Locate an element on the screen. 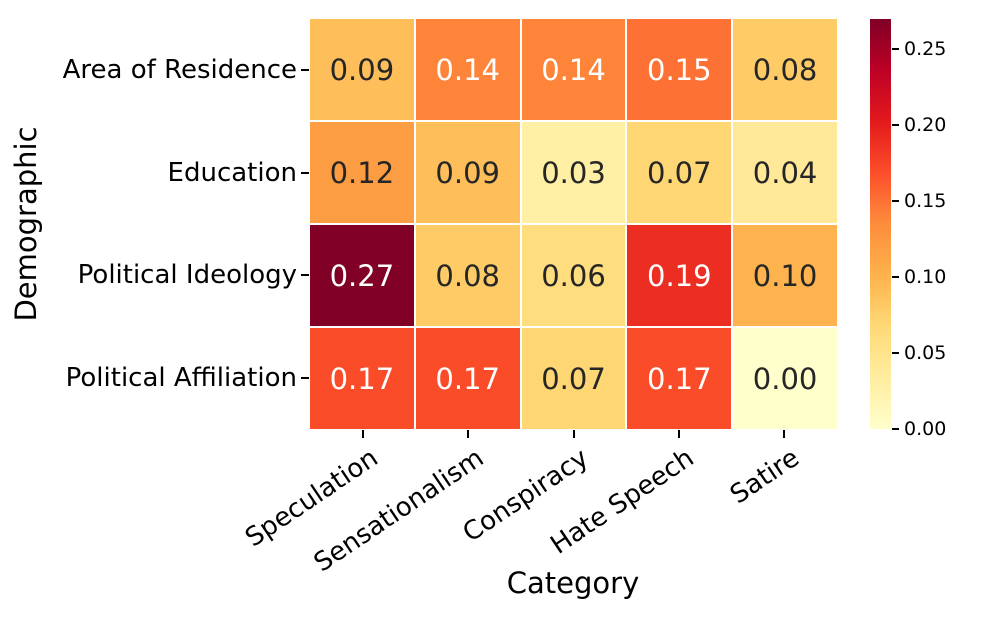 The width and height of the screenshot is (987, 617). colorbar-tick-label: 0.00 is located at coordinates (925, 429).